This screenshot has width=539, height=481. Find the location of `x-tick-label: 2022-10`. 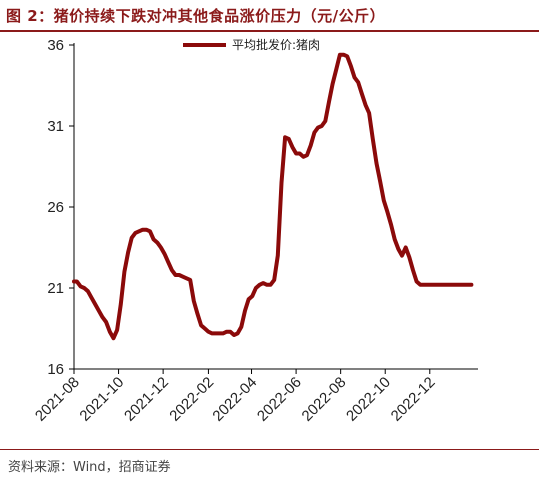

x-tick-label: 2022-10 is located at coordinates (368, 399).